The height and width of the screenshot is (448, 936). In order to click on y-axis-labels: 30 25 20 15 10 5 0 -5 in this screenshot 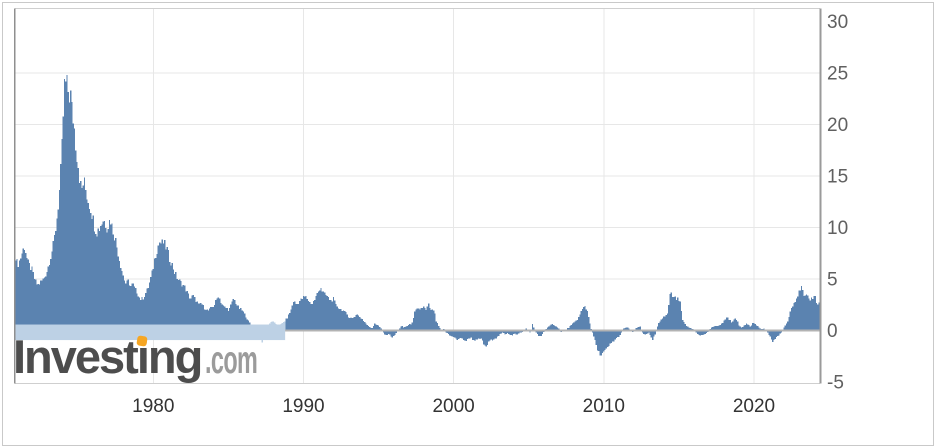, I will do `click(837, 203)`.